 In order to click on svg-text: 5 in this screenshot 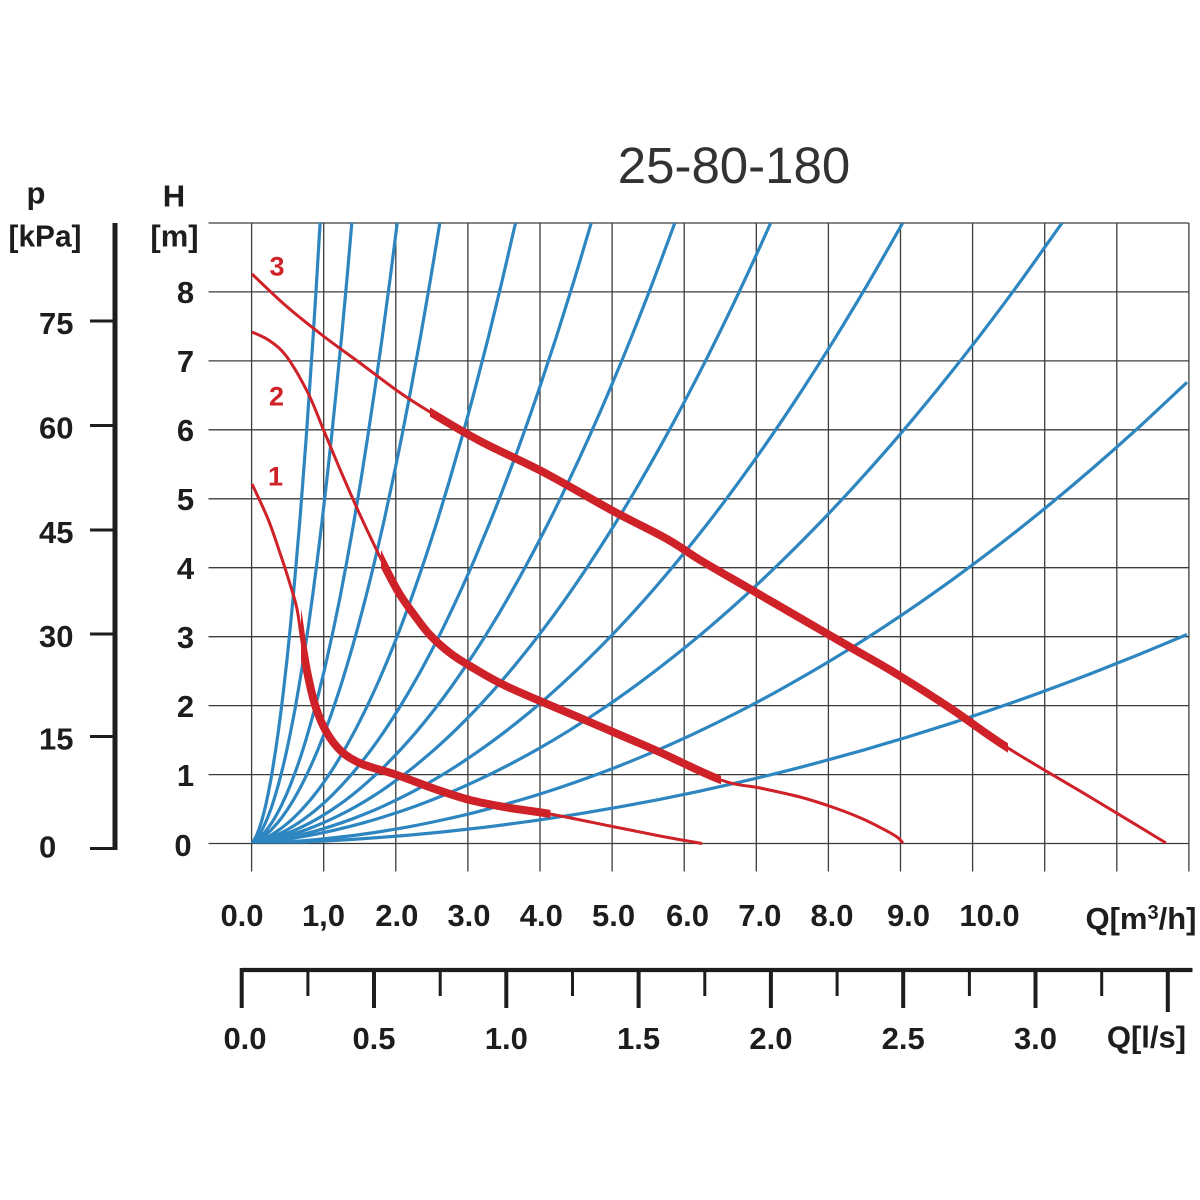, I will do `click(185, 499)`.